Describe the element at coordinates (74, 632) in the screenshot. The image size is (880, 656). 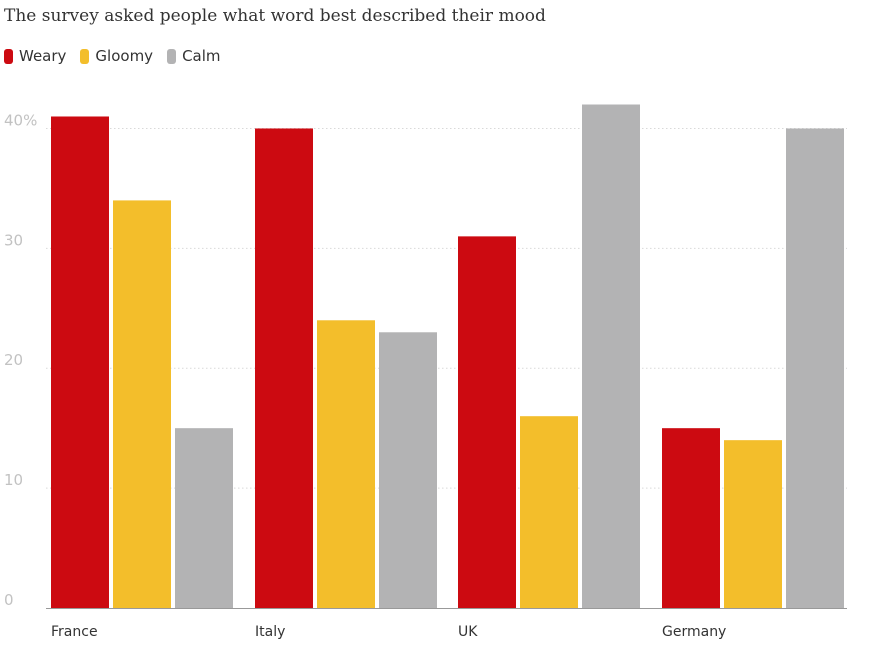
I see `x-tick-label: France` at that location.